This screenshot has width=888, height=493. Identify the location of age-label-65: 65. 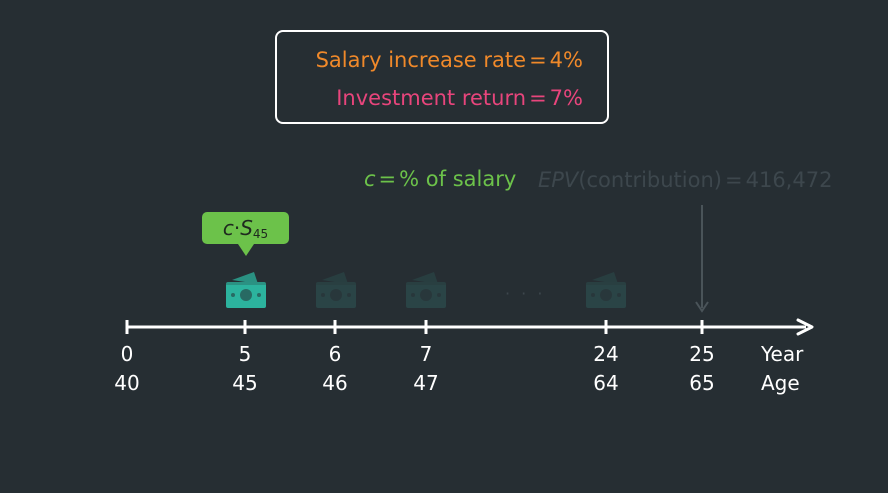
(702, 383).